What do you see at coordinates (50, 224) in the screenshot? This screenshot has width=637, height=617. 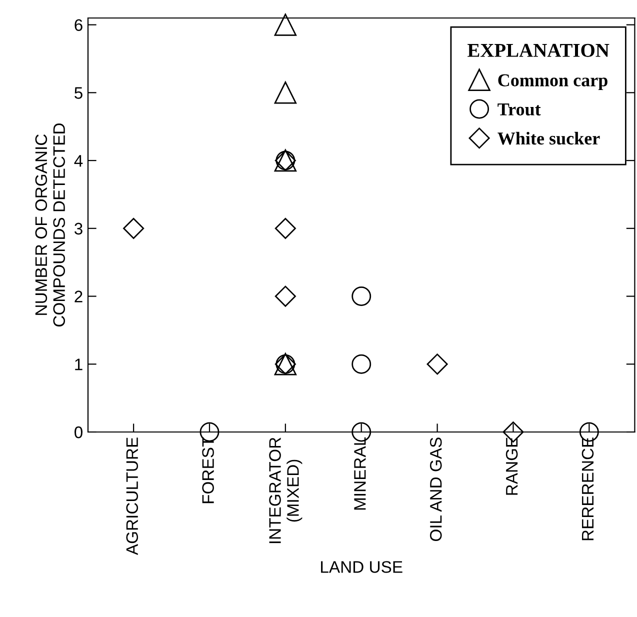 I see `y-axis-title: NUMBER OF ORGANIC COMPOUNDS DETECTED` at bounding box center [50, 224].